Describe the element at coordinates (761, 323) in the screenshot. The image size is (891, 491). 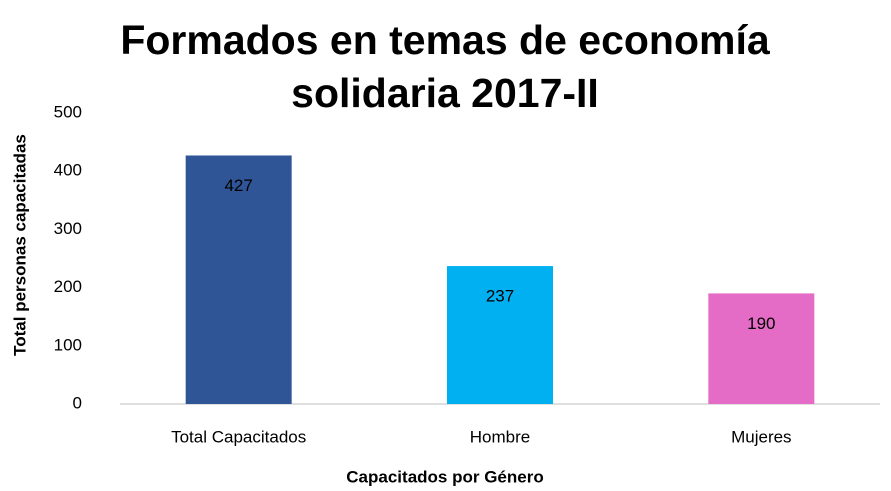
I see `data-label: 190` at that location.